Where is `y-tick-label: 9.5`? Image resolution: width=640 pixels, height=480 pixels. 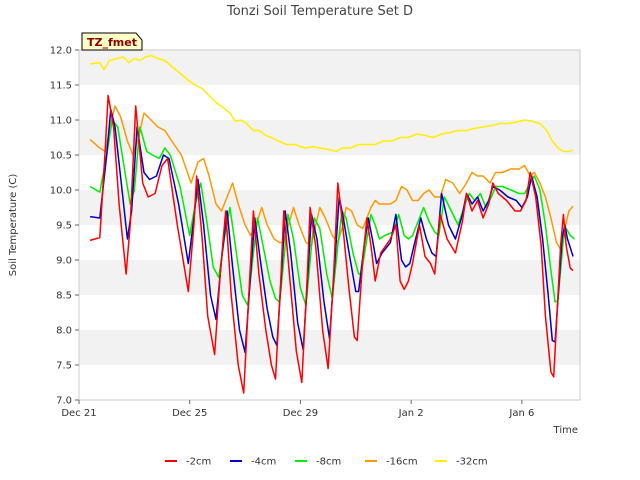
y-tick-label: 9.5 is located at coordinates (64, 226).